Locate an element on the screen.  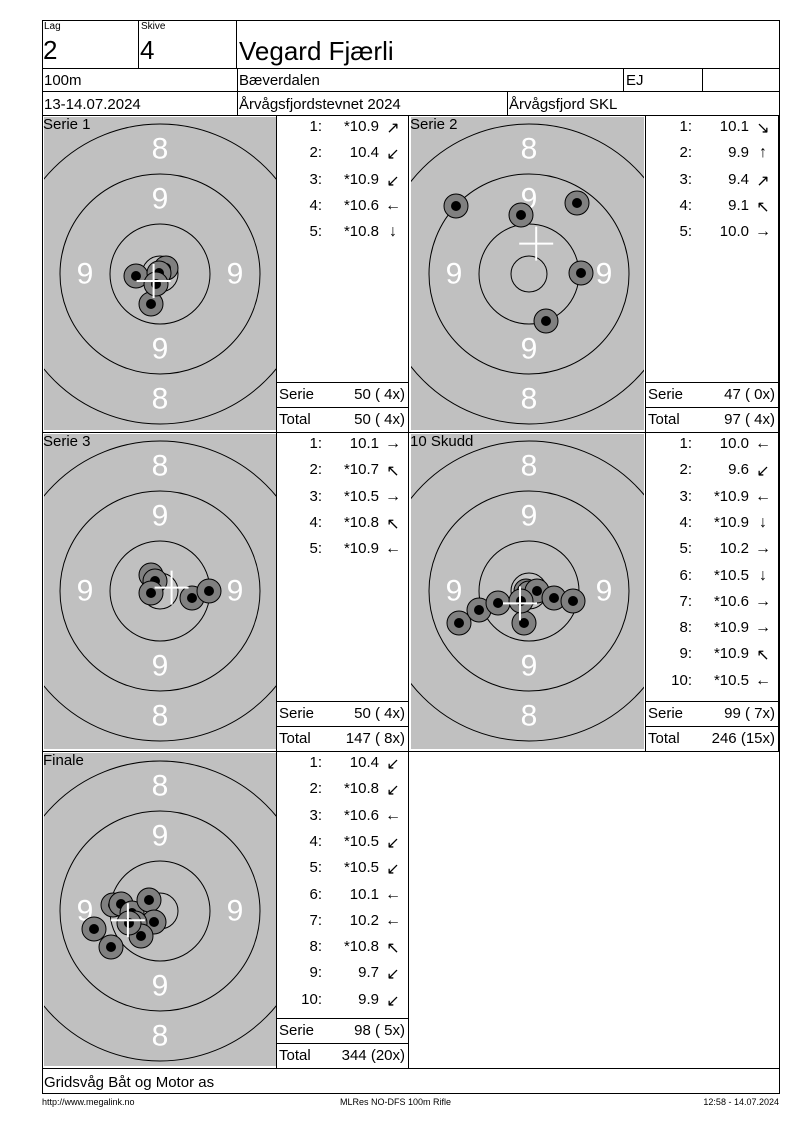
target-4: 8 9 9 8 9 9 is located at coordinates (527, 591).